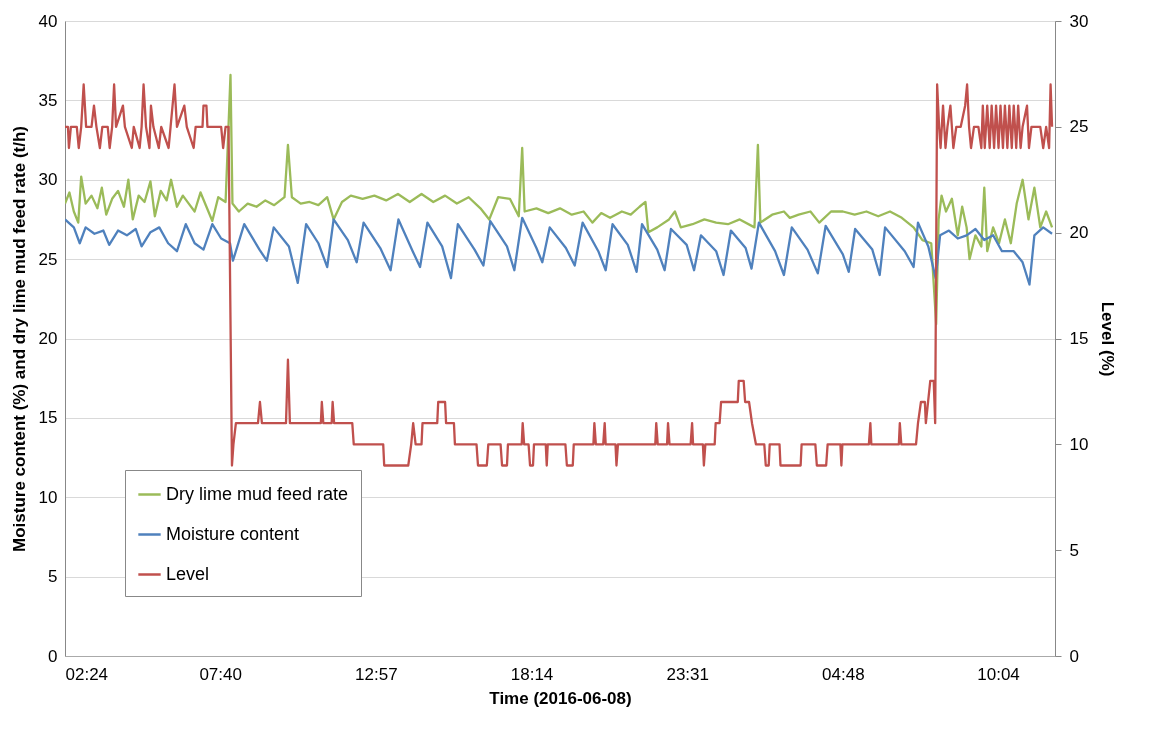 The width and height of the screenshot is (1173, 740). I want to click on y2-tick-label: 25, so click(1079, 127).